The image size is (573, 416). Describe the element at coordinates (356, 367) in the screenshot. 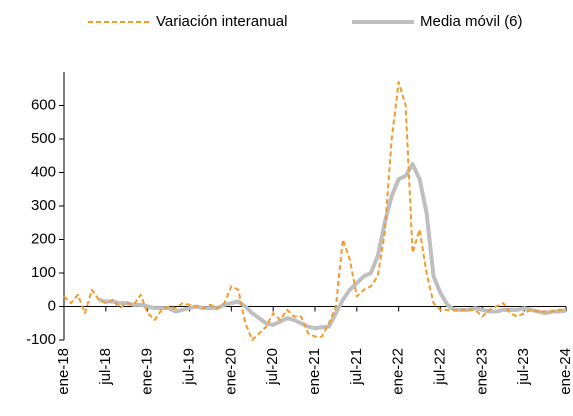

I see `x-tick-label: jul-21` at that location.